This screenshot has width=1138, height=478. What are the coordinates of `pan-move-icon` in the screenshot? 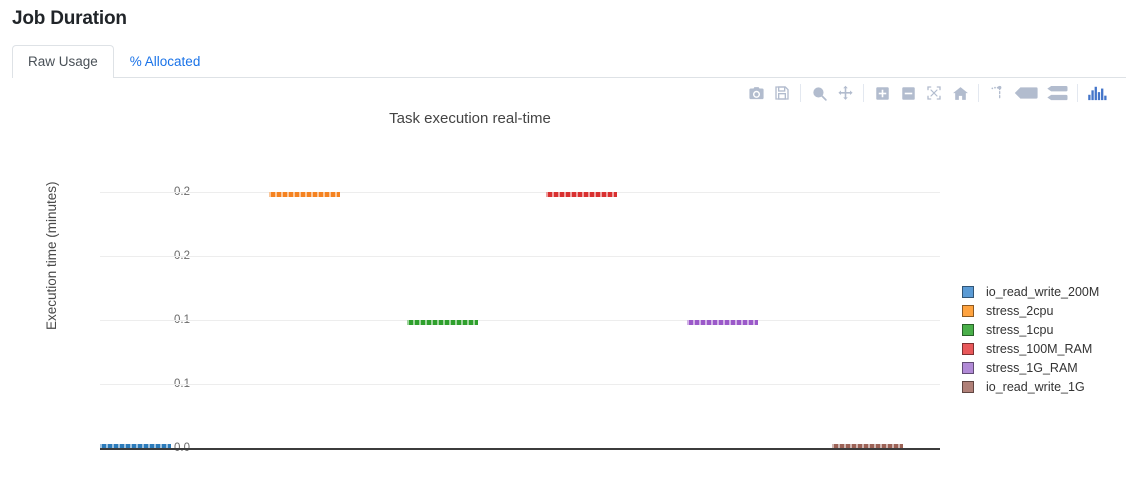 It's located at (845, 93).